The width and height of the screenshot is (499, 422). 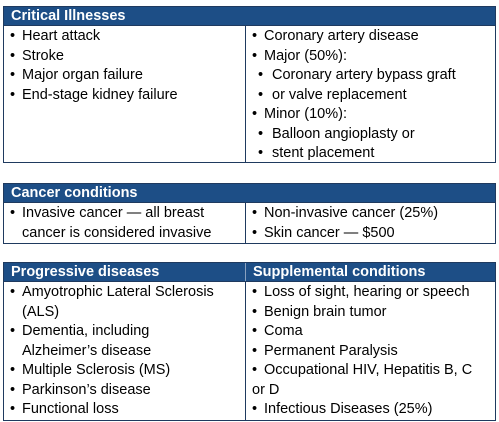 I want to click on list-item: • Benign brain tumor, so click(x=319, y=311).